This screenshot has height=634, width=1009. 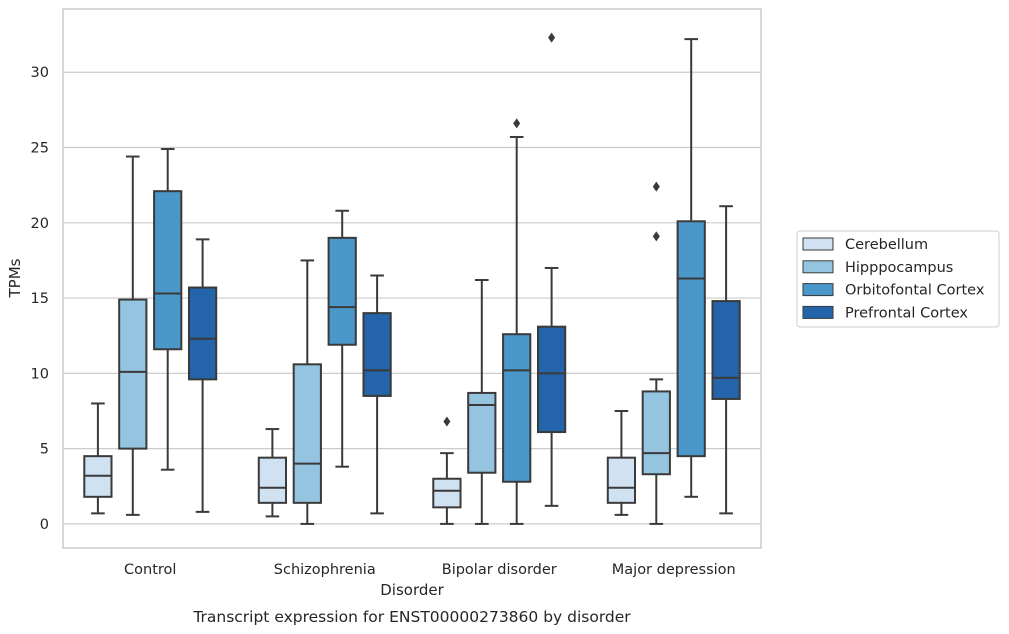 I want to click on y-axis-ticks: 0 5 10 15 20 25 30, so click(x=40, y=299).